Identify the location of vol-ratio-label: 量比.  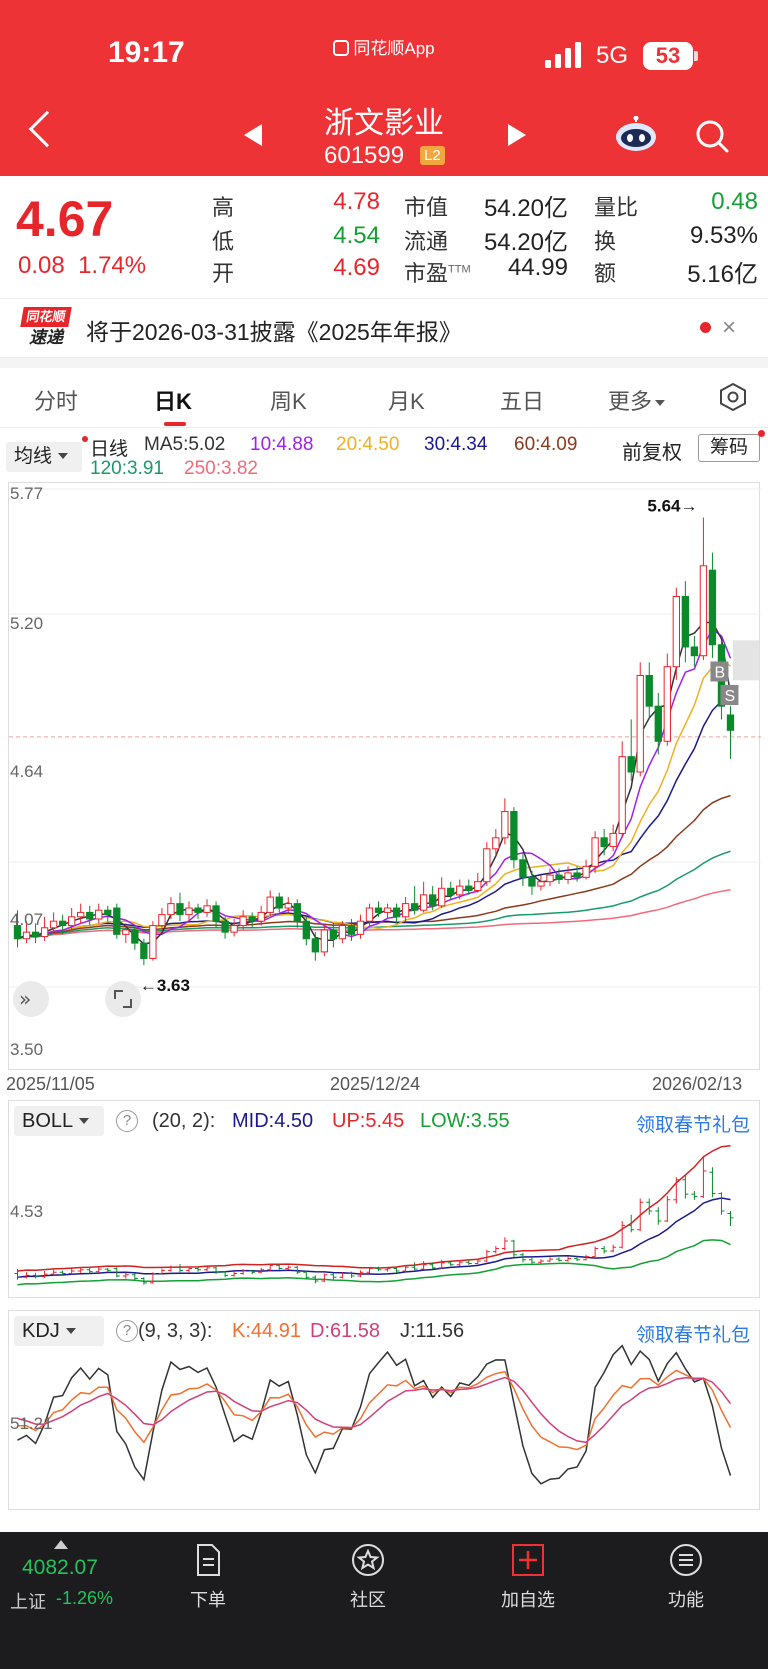
(616, 207).